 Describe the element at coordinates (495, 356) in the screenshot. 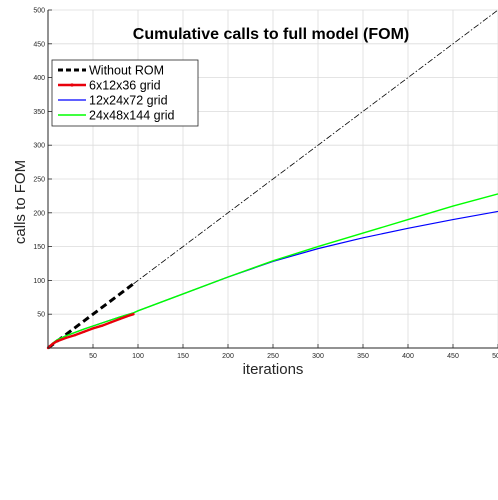

I see `x-tick-label: 500` at that location.